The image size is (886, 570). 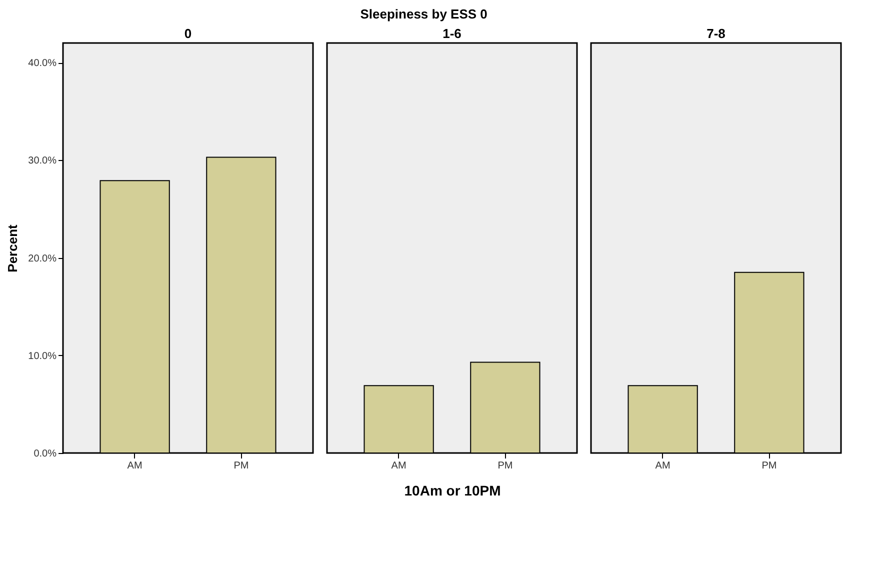 I want to click on chart-title: 7-8, so click(x=716, y=33).